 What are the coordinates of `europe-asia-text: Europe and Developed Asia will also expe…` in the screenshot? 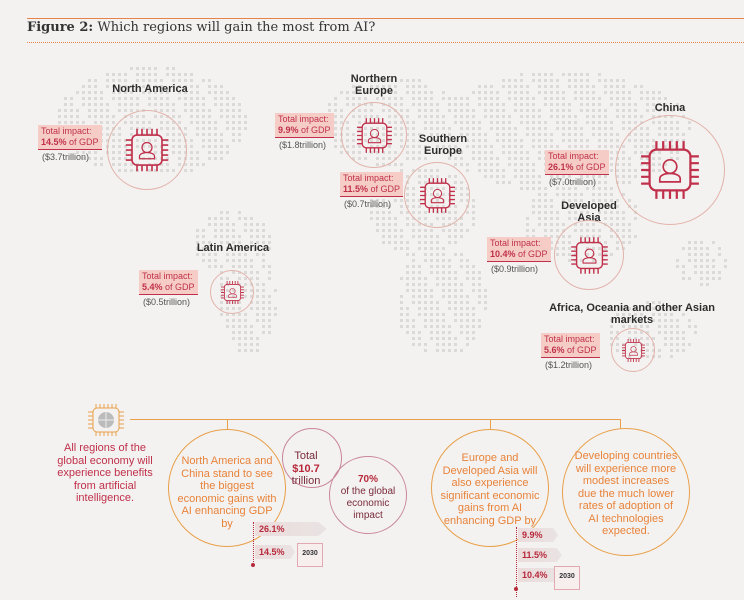 It's located at (490, 489).